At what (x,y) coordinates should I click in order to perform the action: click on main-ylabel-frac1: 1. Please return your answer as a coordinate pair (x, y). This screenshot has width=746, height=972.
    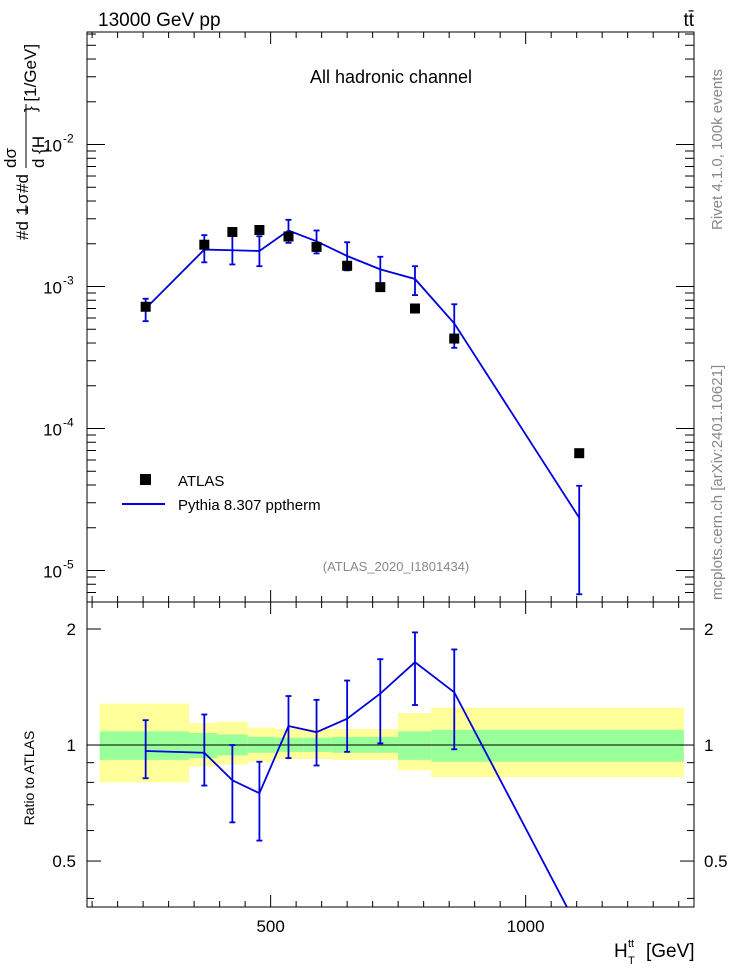
    Looking at the image, I should click on (22, 210).